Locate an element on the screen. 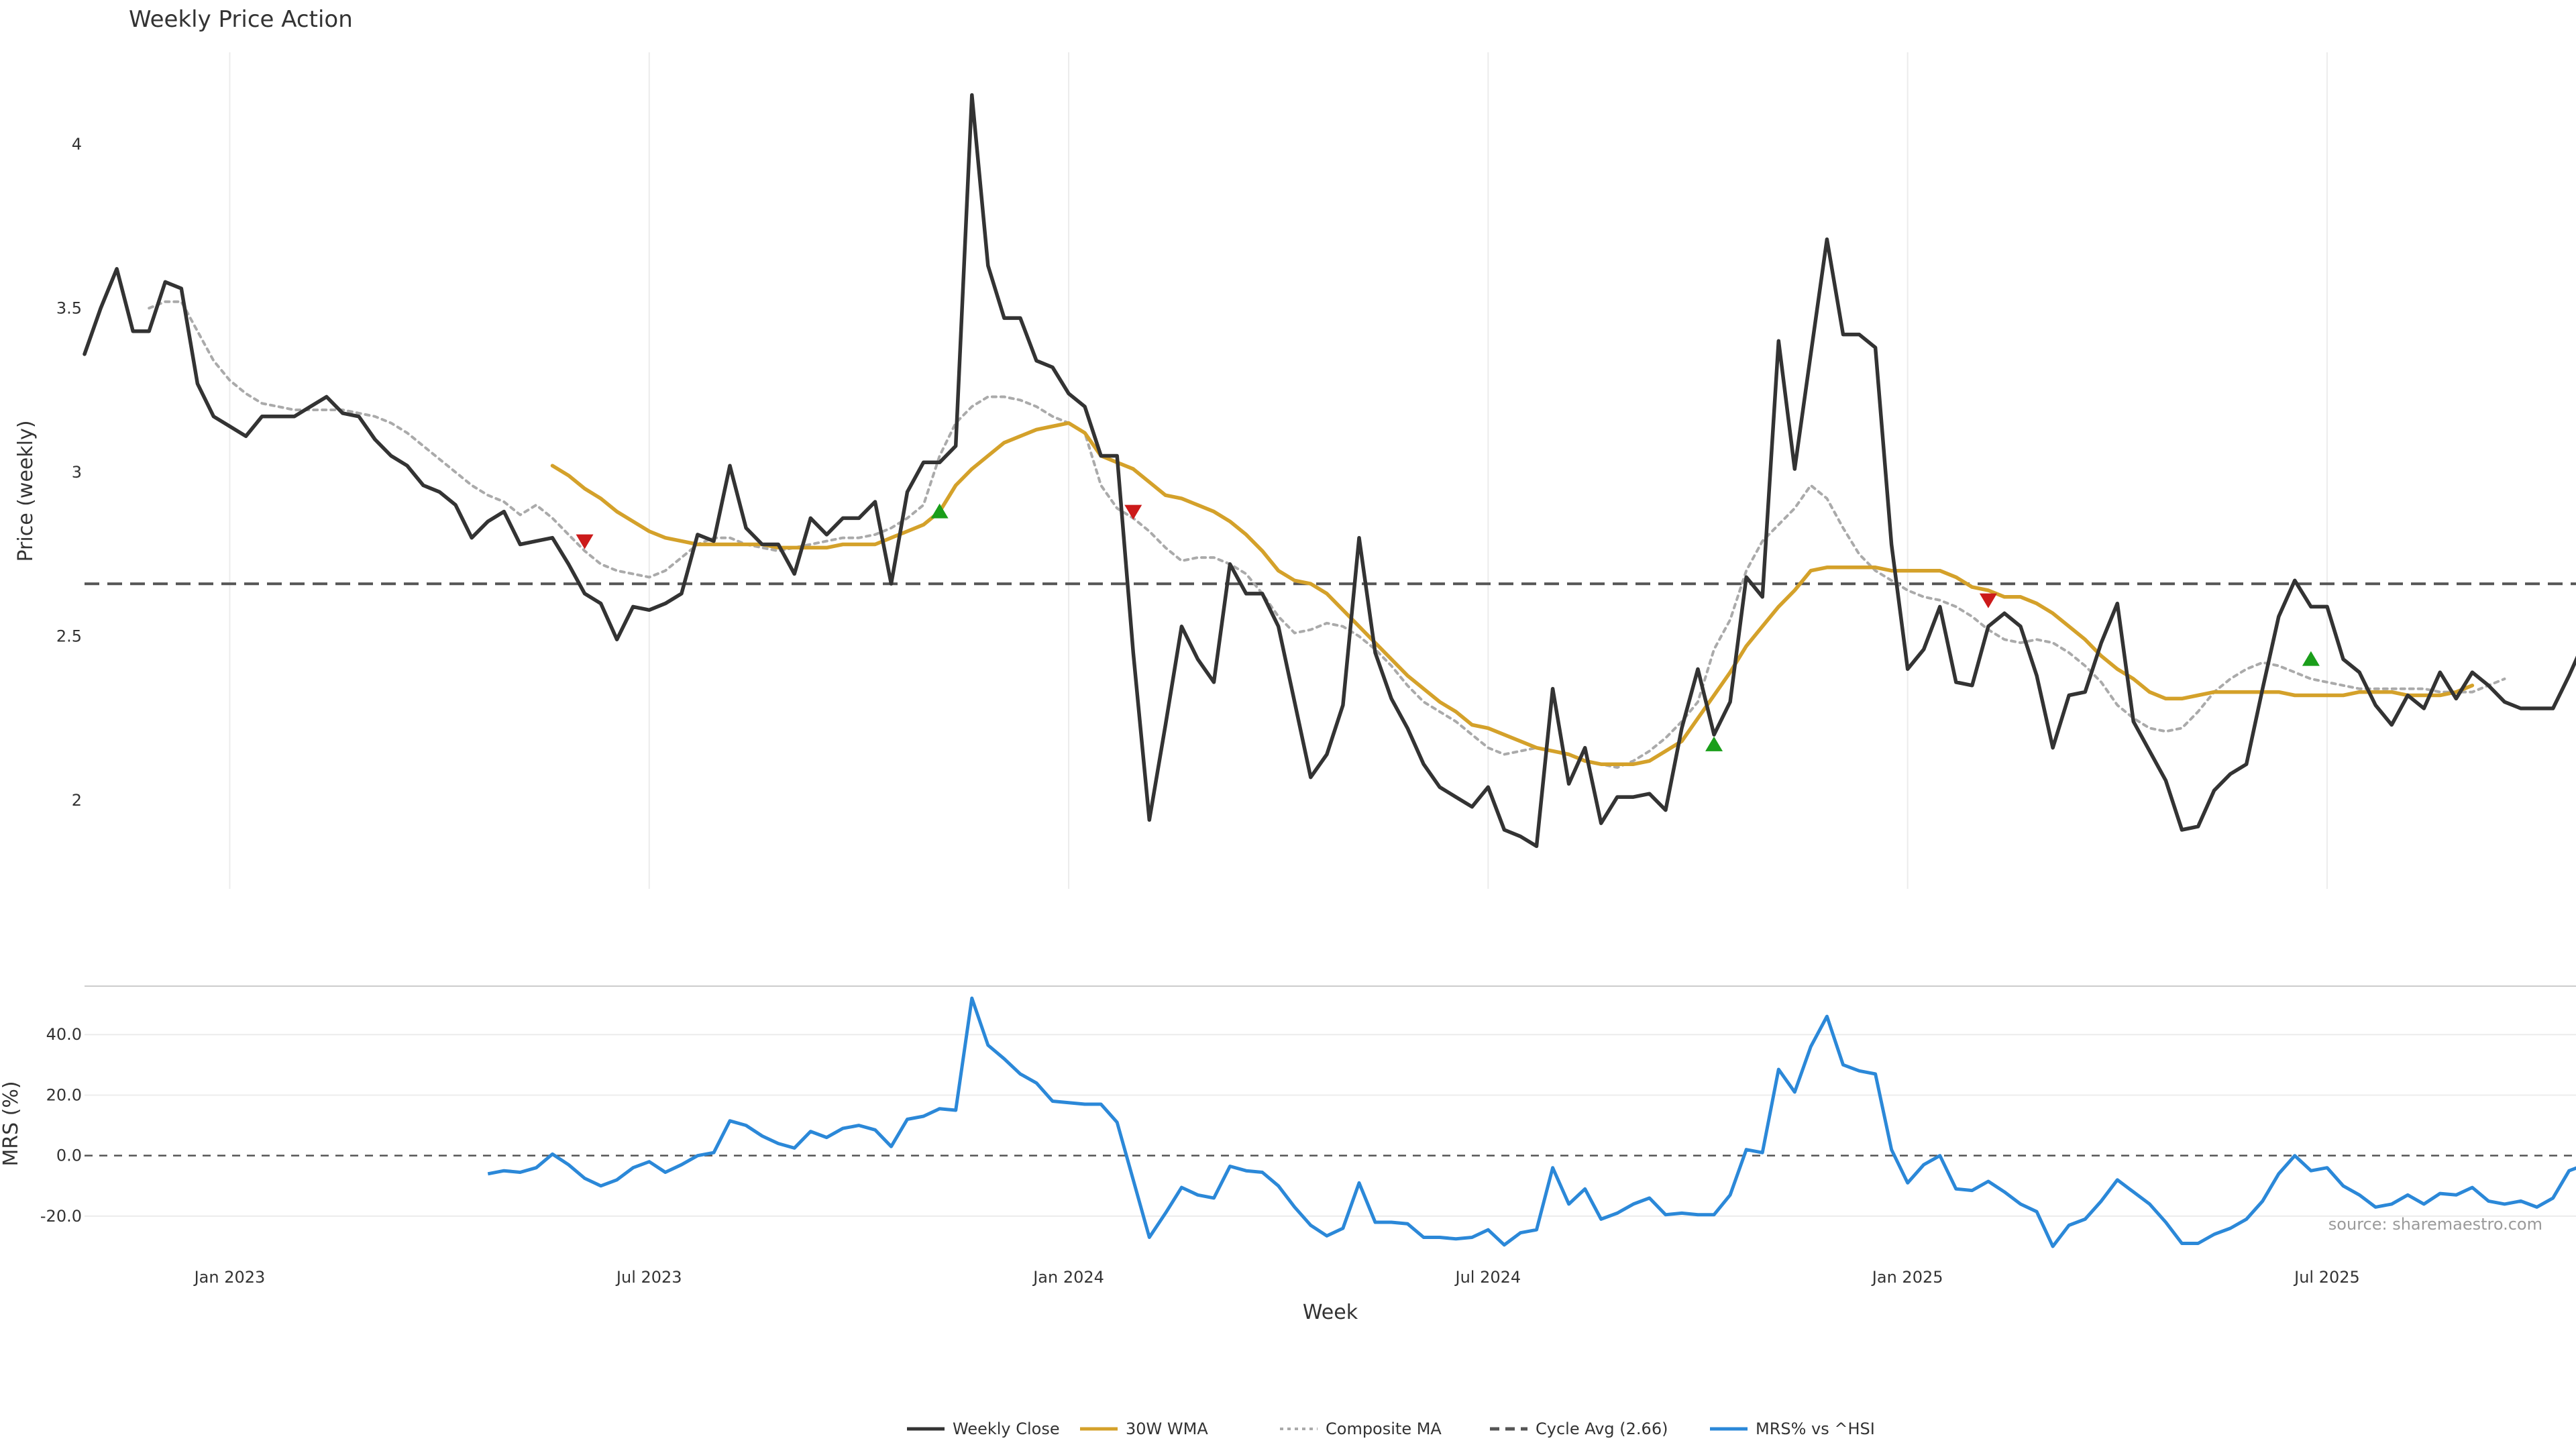 The height and width of the screenshot is (1449, 2576). legend-label: Composite MA is located at coordinates (1384, 1428).